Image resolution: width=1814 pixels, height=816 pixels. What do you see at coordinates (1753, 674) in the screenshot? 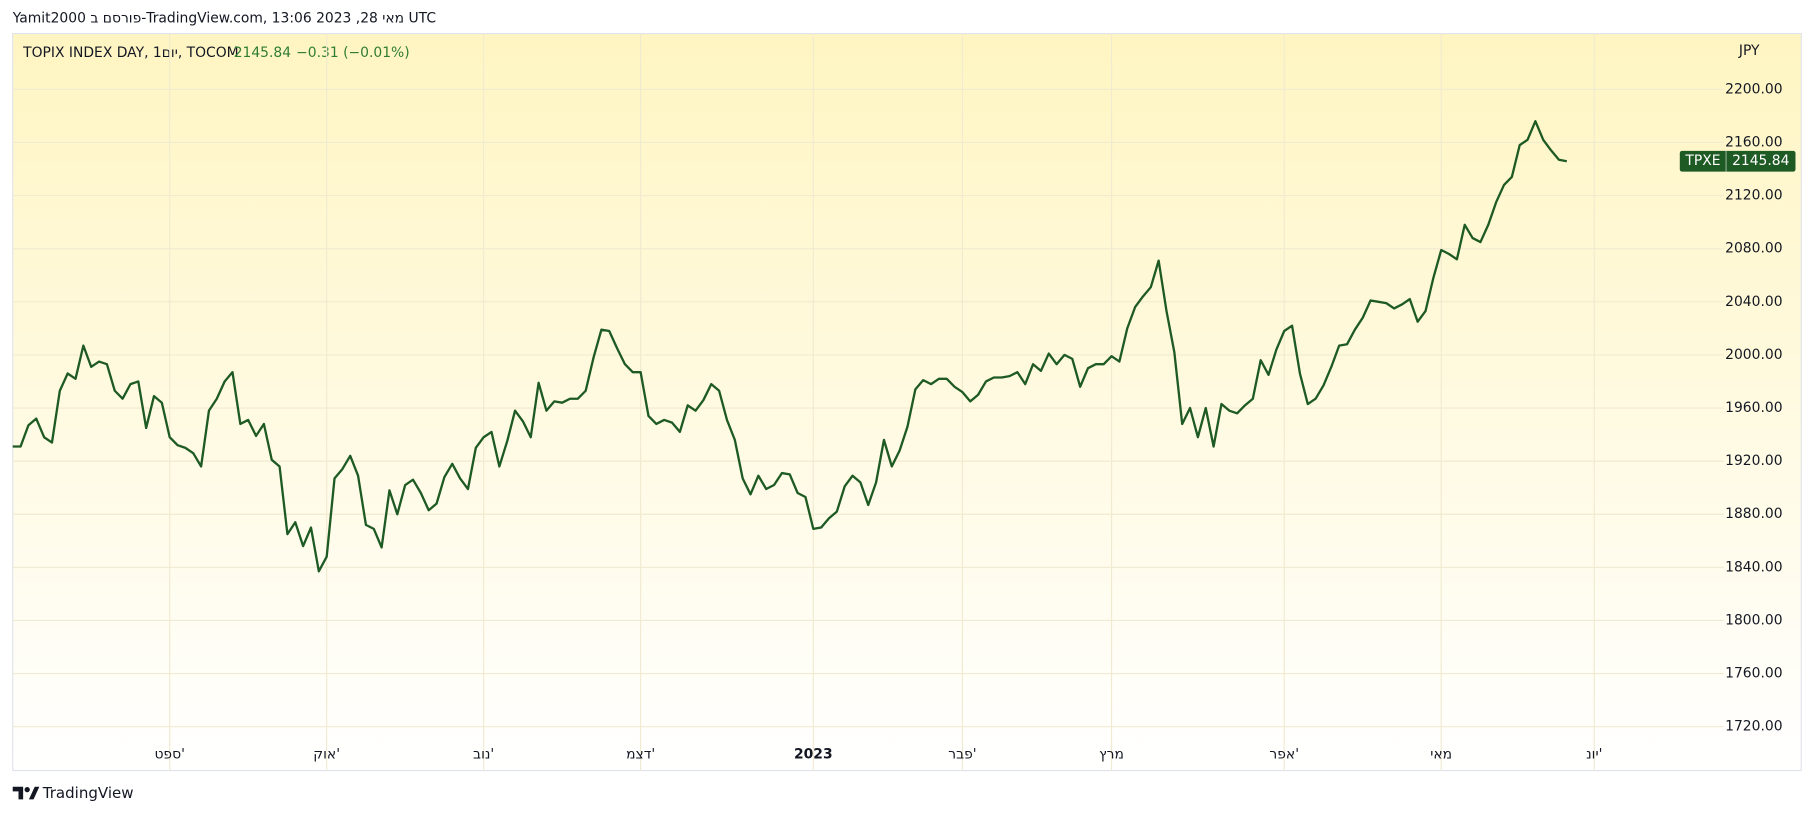
I see `y-tick-label: 1760.00` at bounding box center [1753, 674].